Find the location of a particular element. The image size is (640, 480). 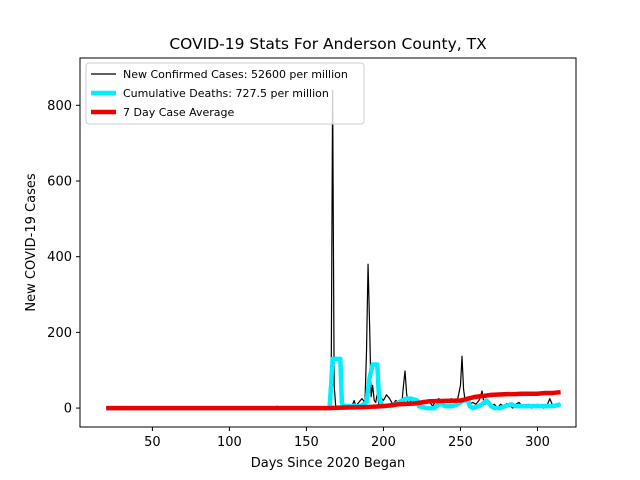

x-axis-label: Days Since 2020 Began is located at coordinates (328, 463).